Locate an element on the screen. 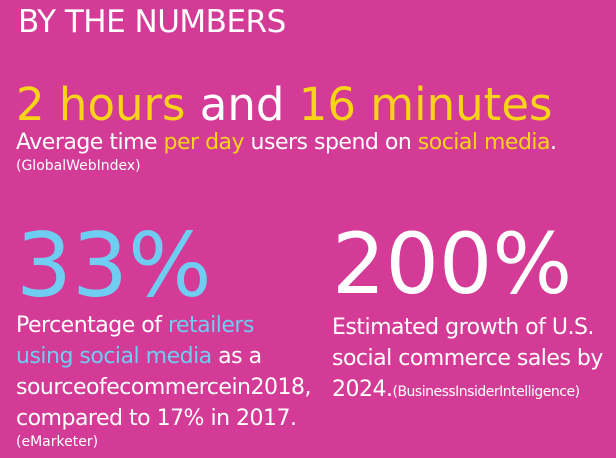 This screenshot has height=458, width=616. headline: 33% is located at coordinates (163, 266).